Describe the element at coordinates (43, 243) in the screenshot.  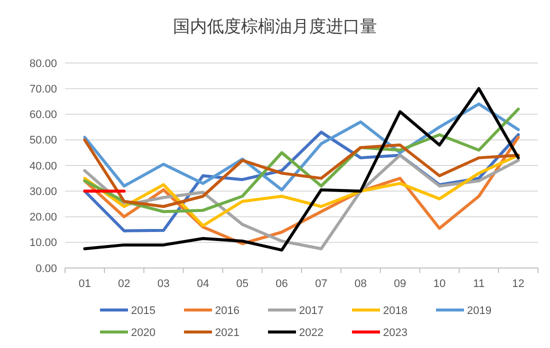
I see `y-tick-label: 10.00` at that location.